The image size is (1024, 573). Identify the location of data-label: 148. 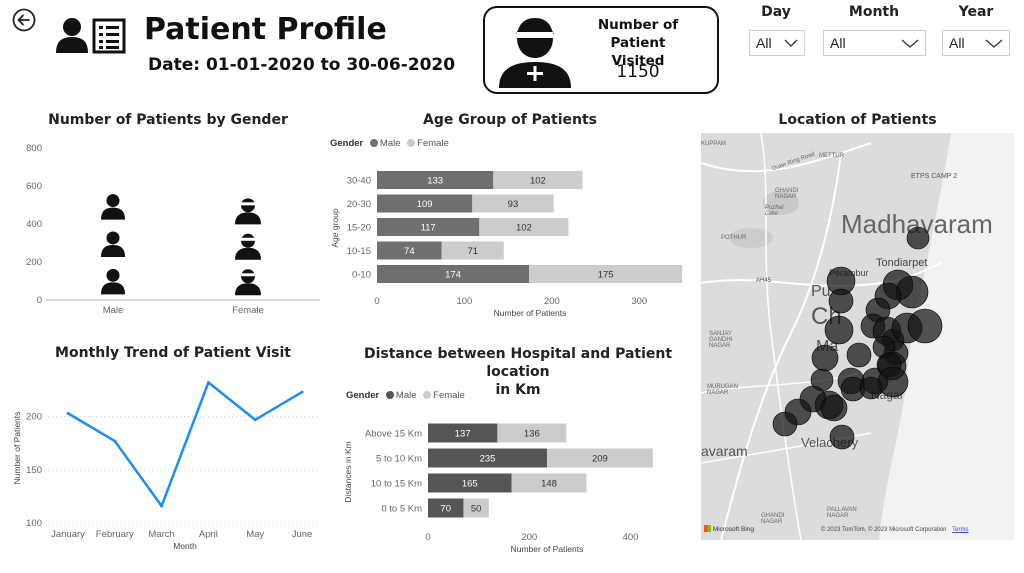
(549, 484).